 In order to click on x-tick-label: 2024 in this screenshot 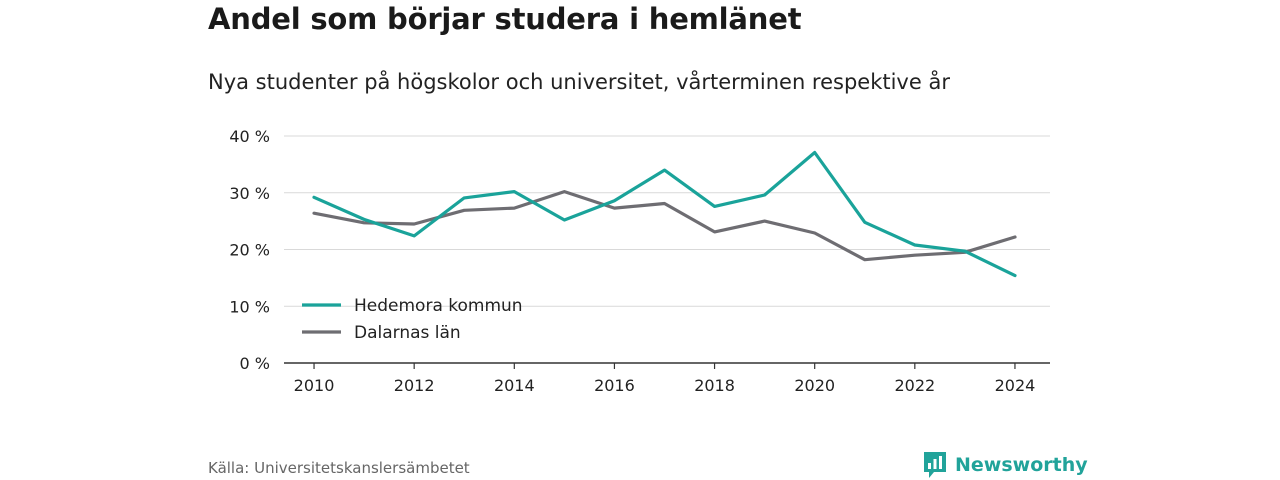, I will do `click(1015, 385)`.